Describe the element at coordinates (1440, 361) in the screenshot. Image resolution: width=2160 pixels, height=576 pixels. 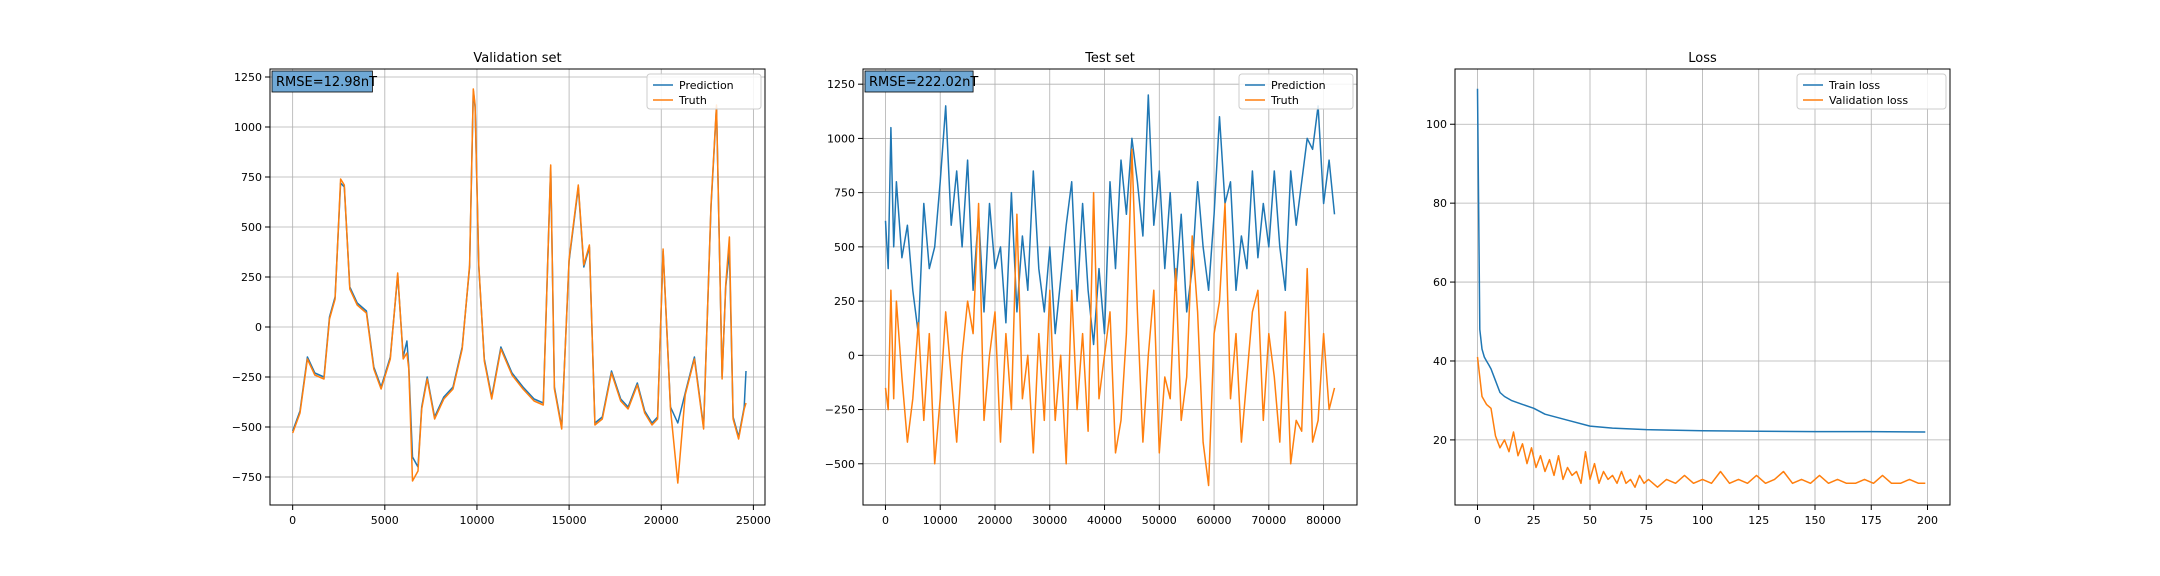
I see `y-tick-label: 40` at that location.